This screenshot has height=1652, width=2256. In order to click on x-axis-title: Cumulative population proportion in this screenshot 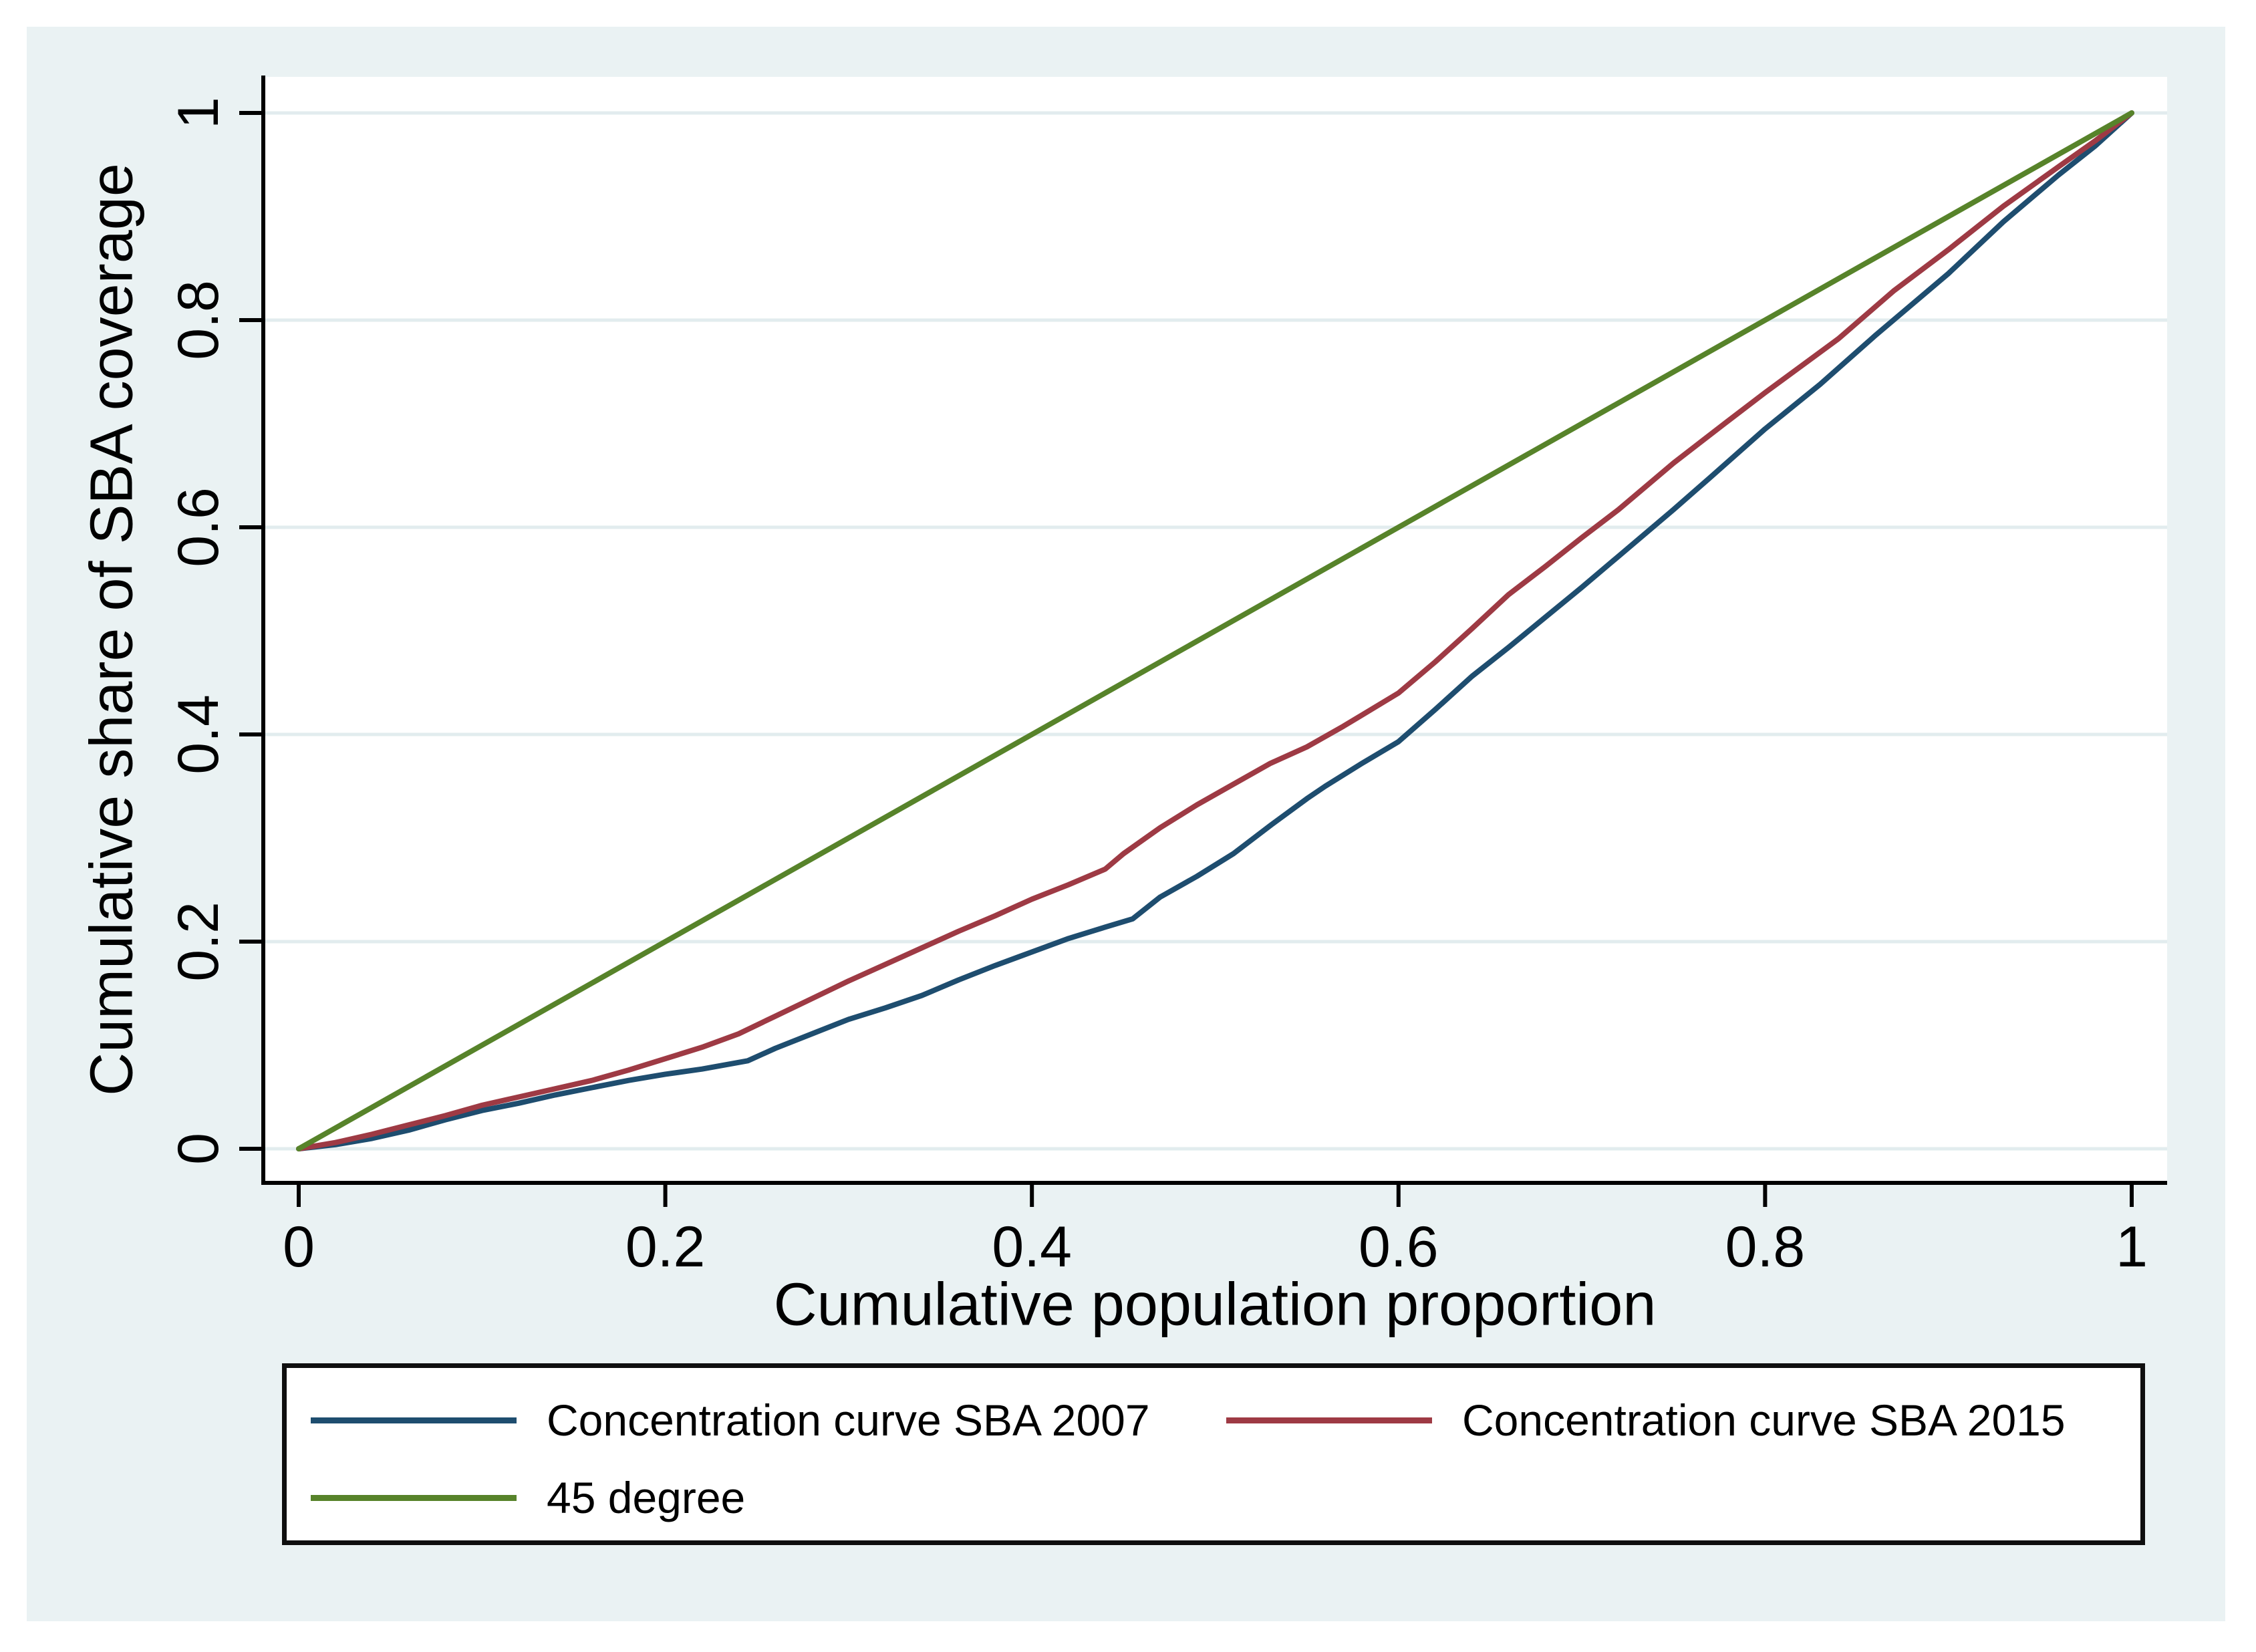, I will do `click(1215, 1305)`.